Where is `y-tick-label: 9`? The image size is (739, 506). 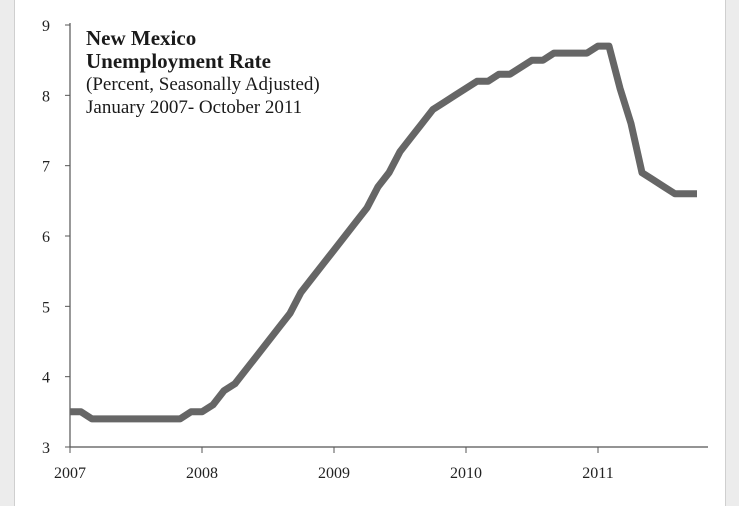 y-tick-label: 9 is located at coordinates (46, 26).